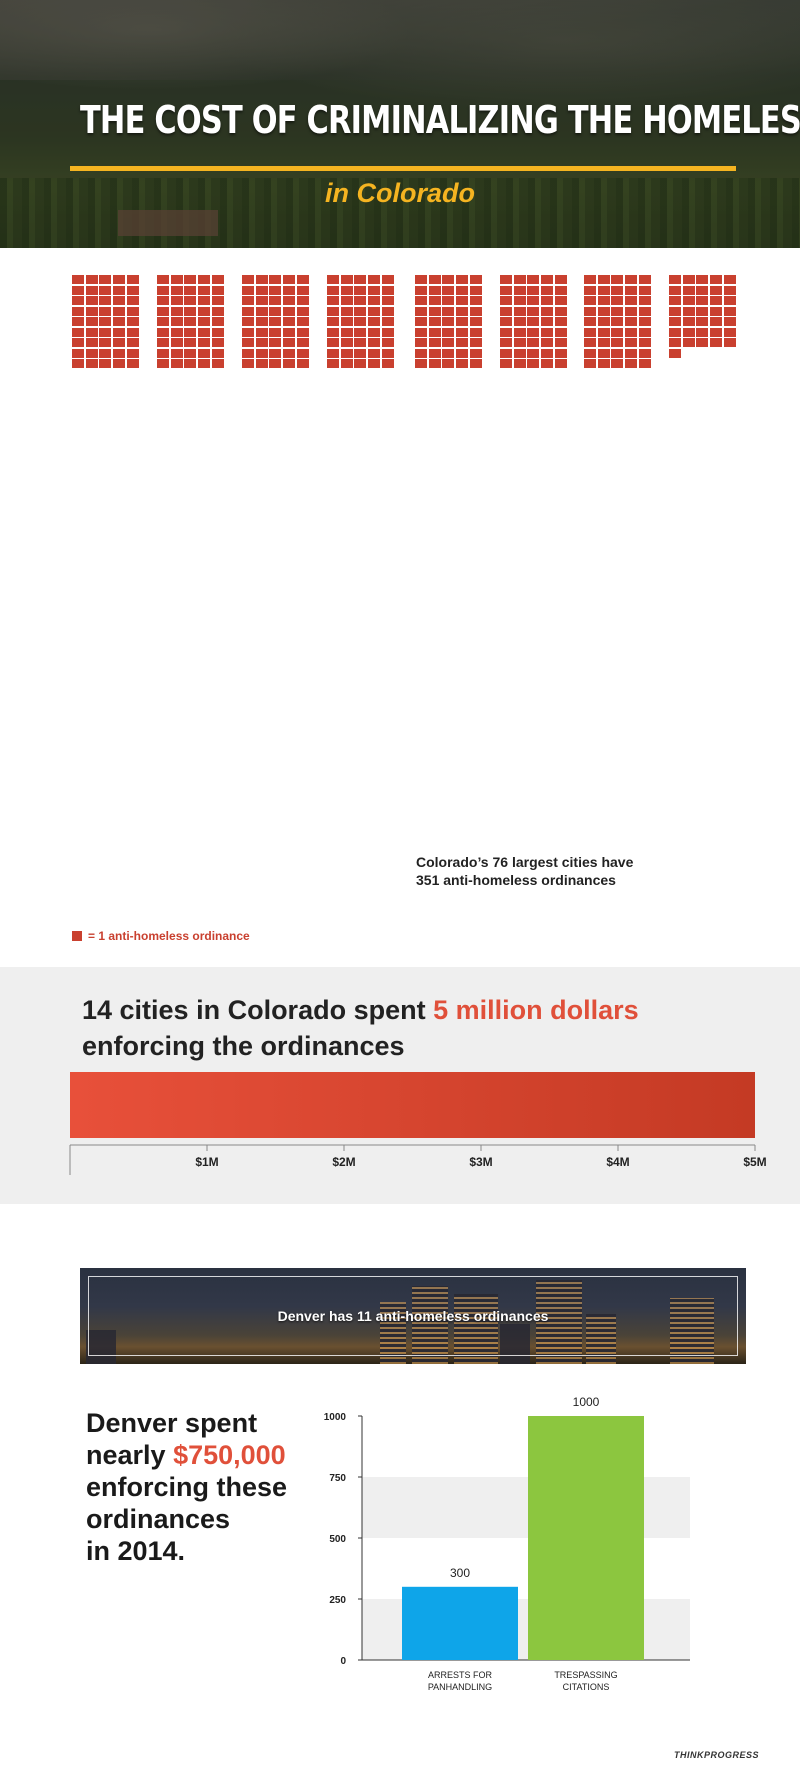  Describe the element at coordinates (258, 1010) in the screenshot. I see `spending-title-text: 14 cities in Colorado spent` at that location.